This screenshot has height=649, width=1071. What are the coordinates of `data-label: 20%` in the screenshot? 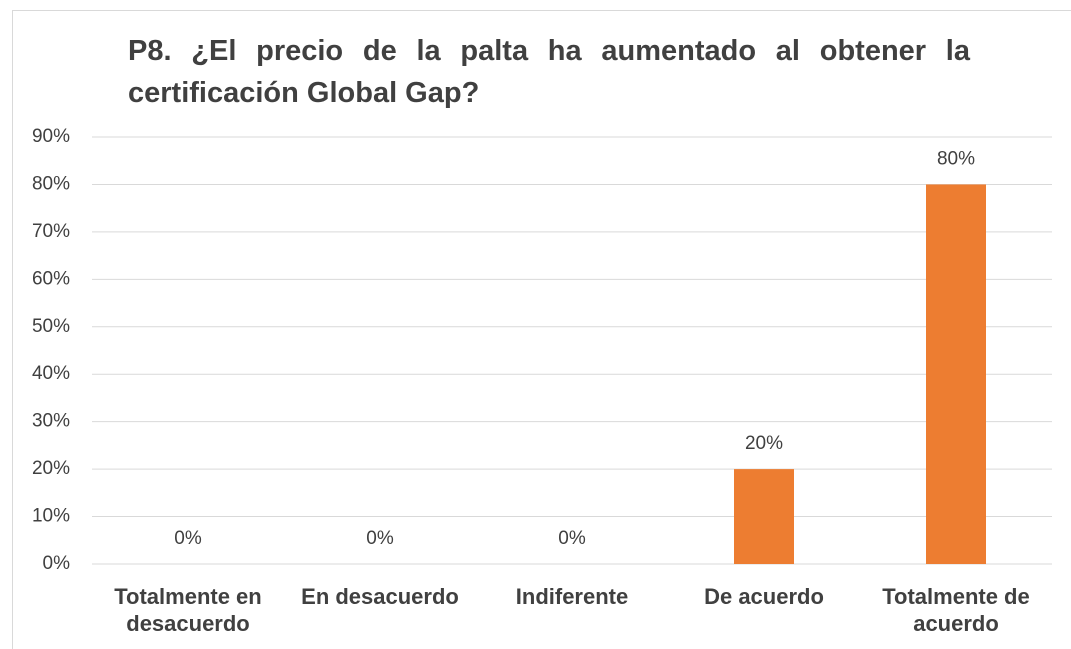 It's located at (764, 443).